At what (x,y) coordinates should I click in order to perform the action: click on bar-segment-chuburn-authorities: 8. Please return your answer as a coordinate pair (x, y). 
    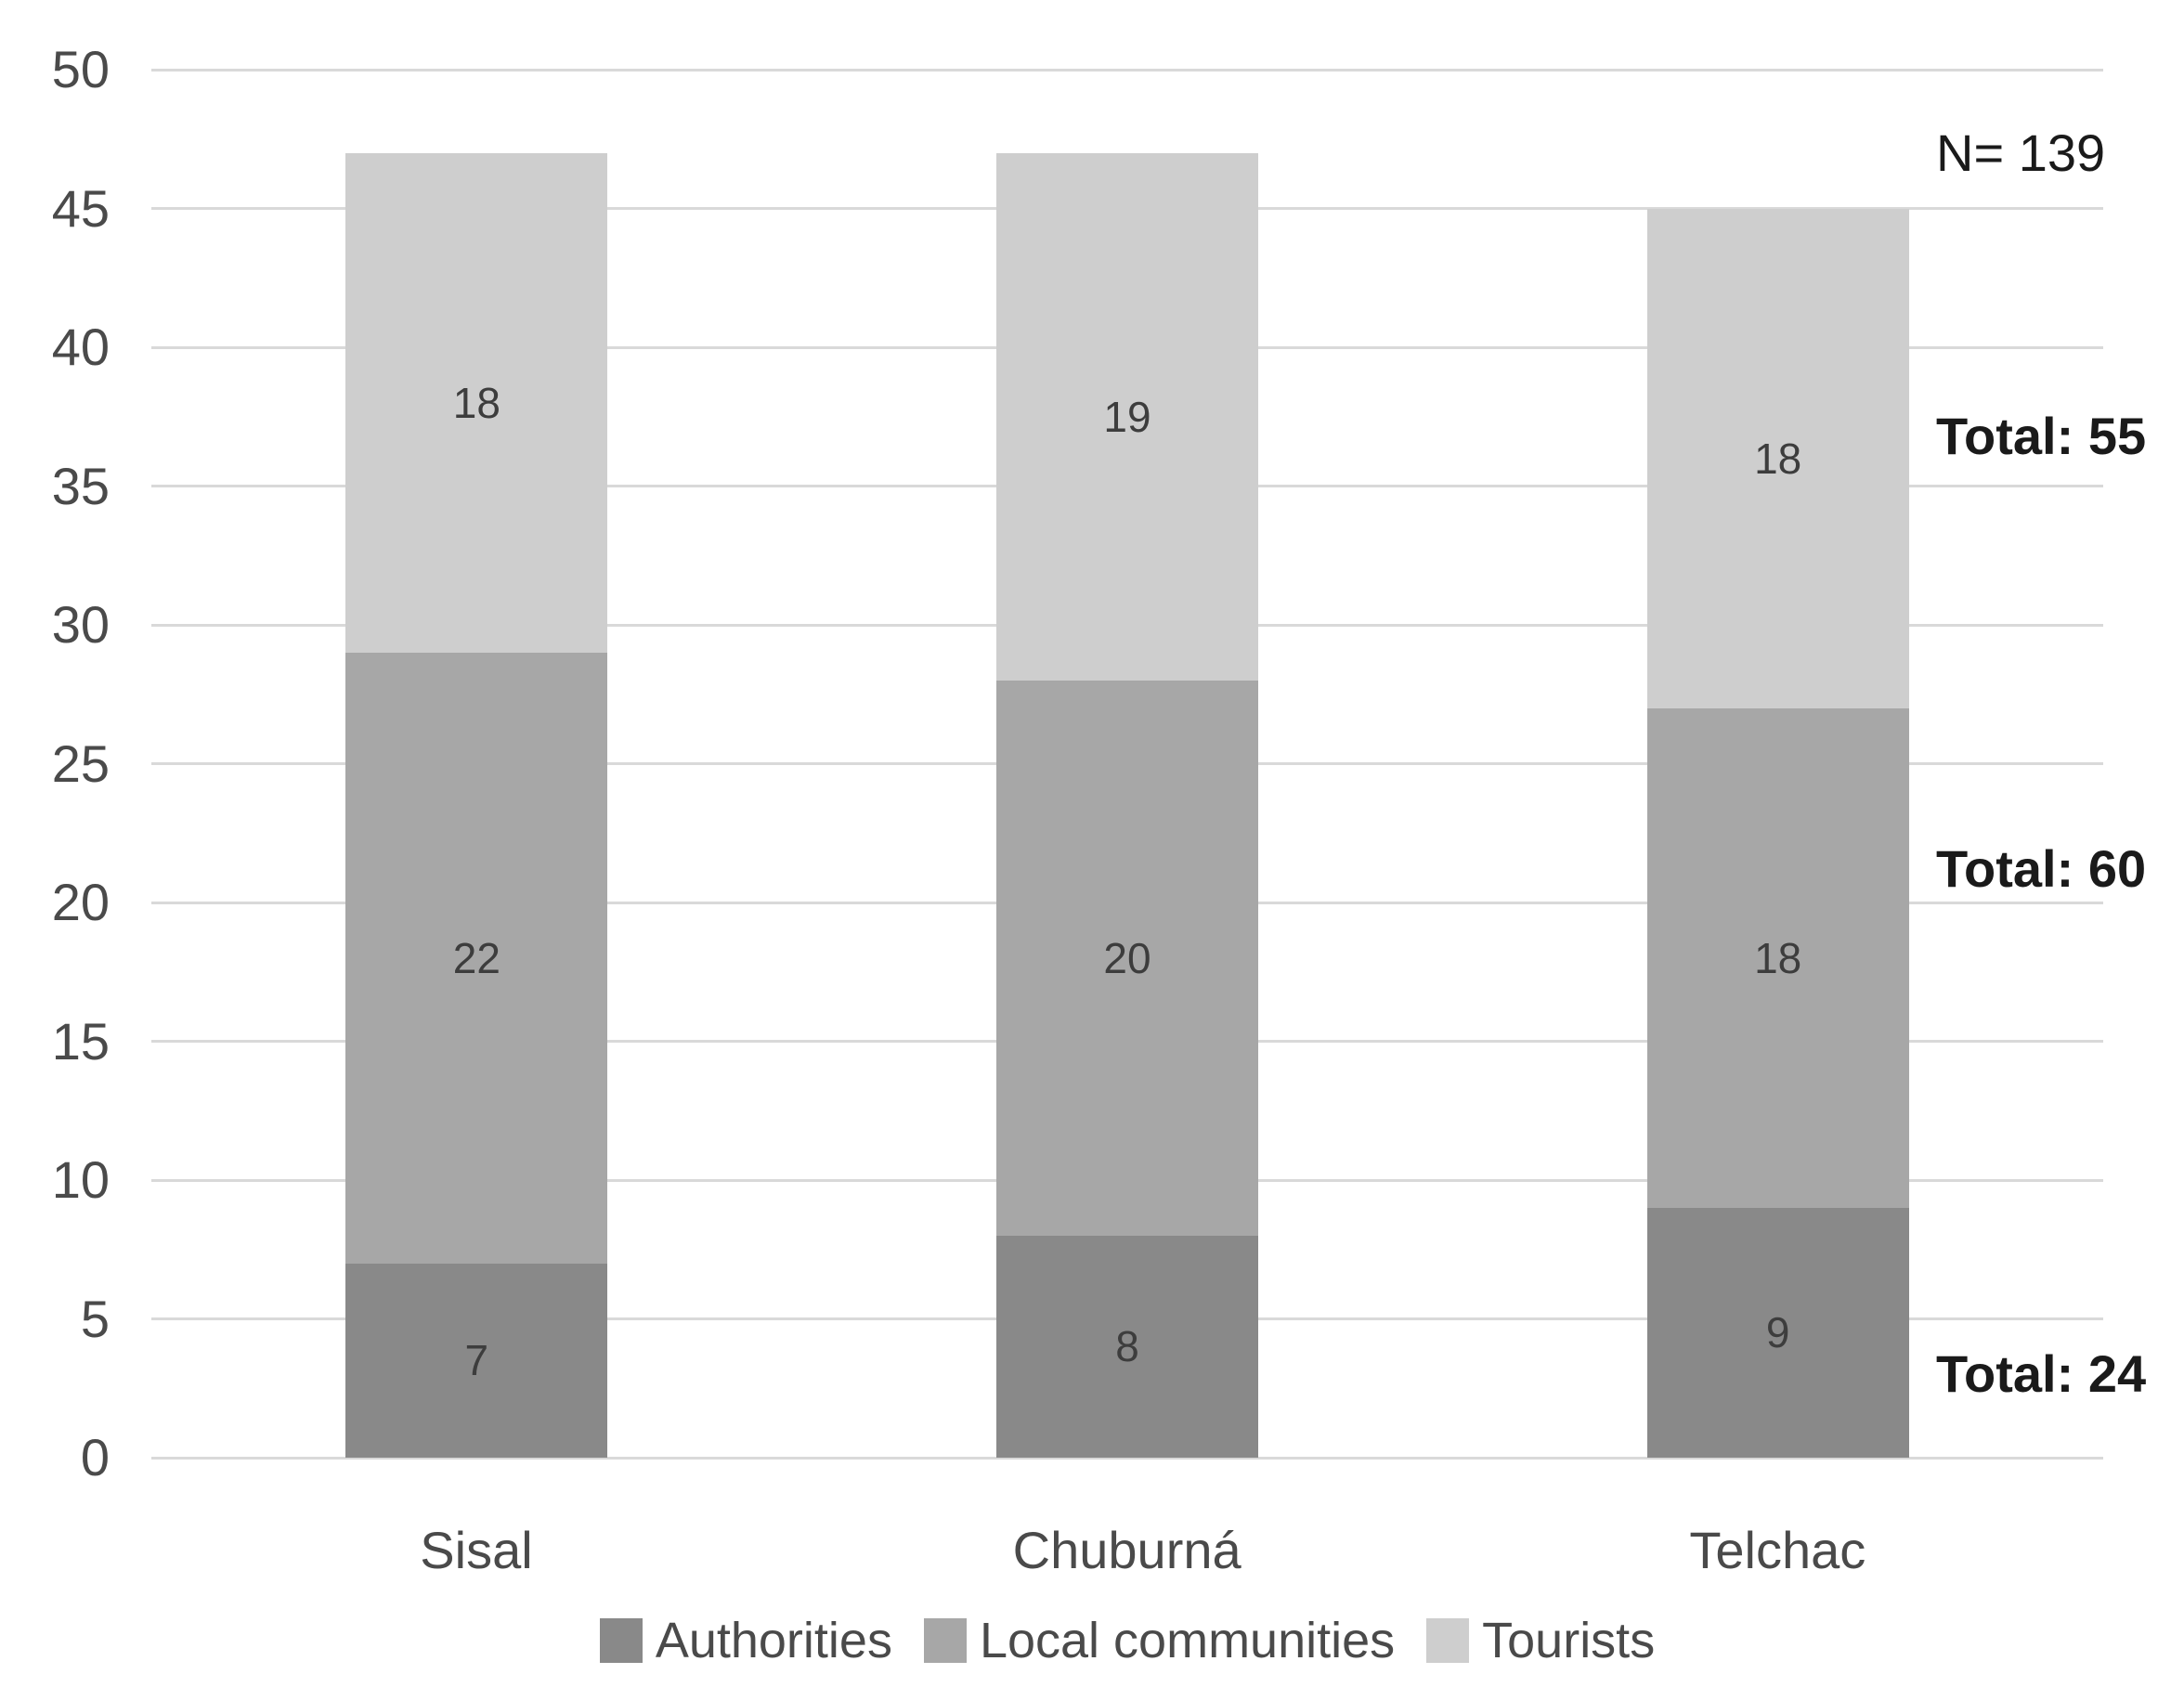
    Looking at the image, I should click on (1127, 1346).